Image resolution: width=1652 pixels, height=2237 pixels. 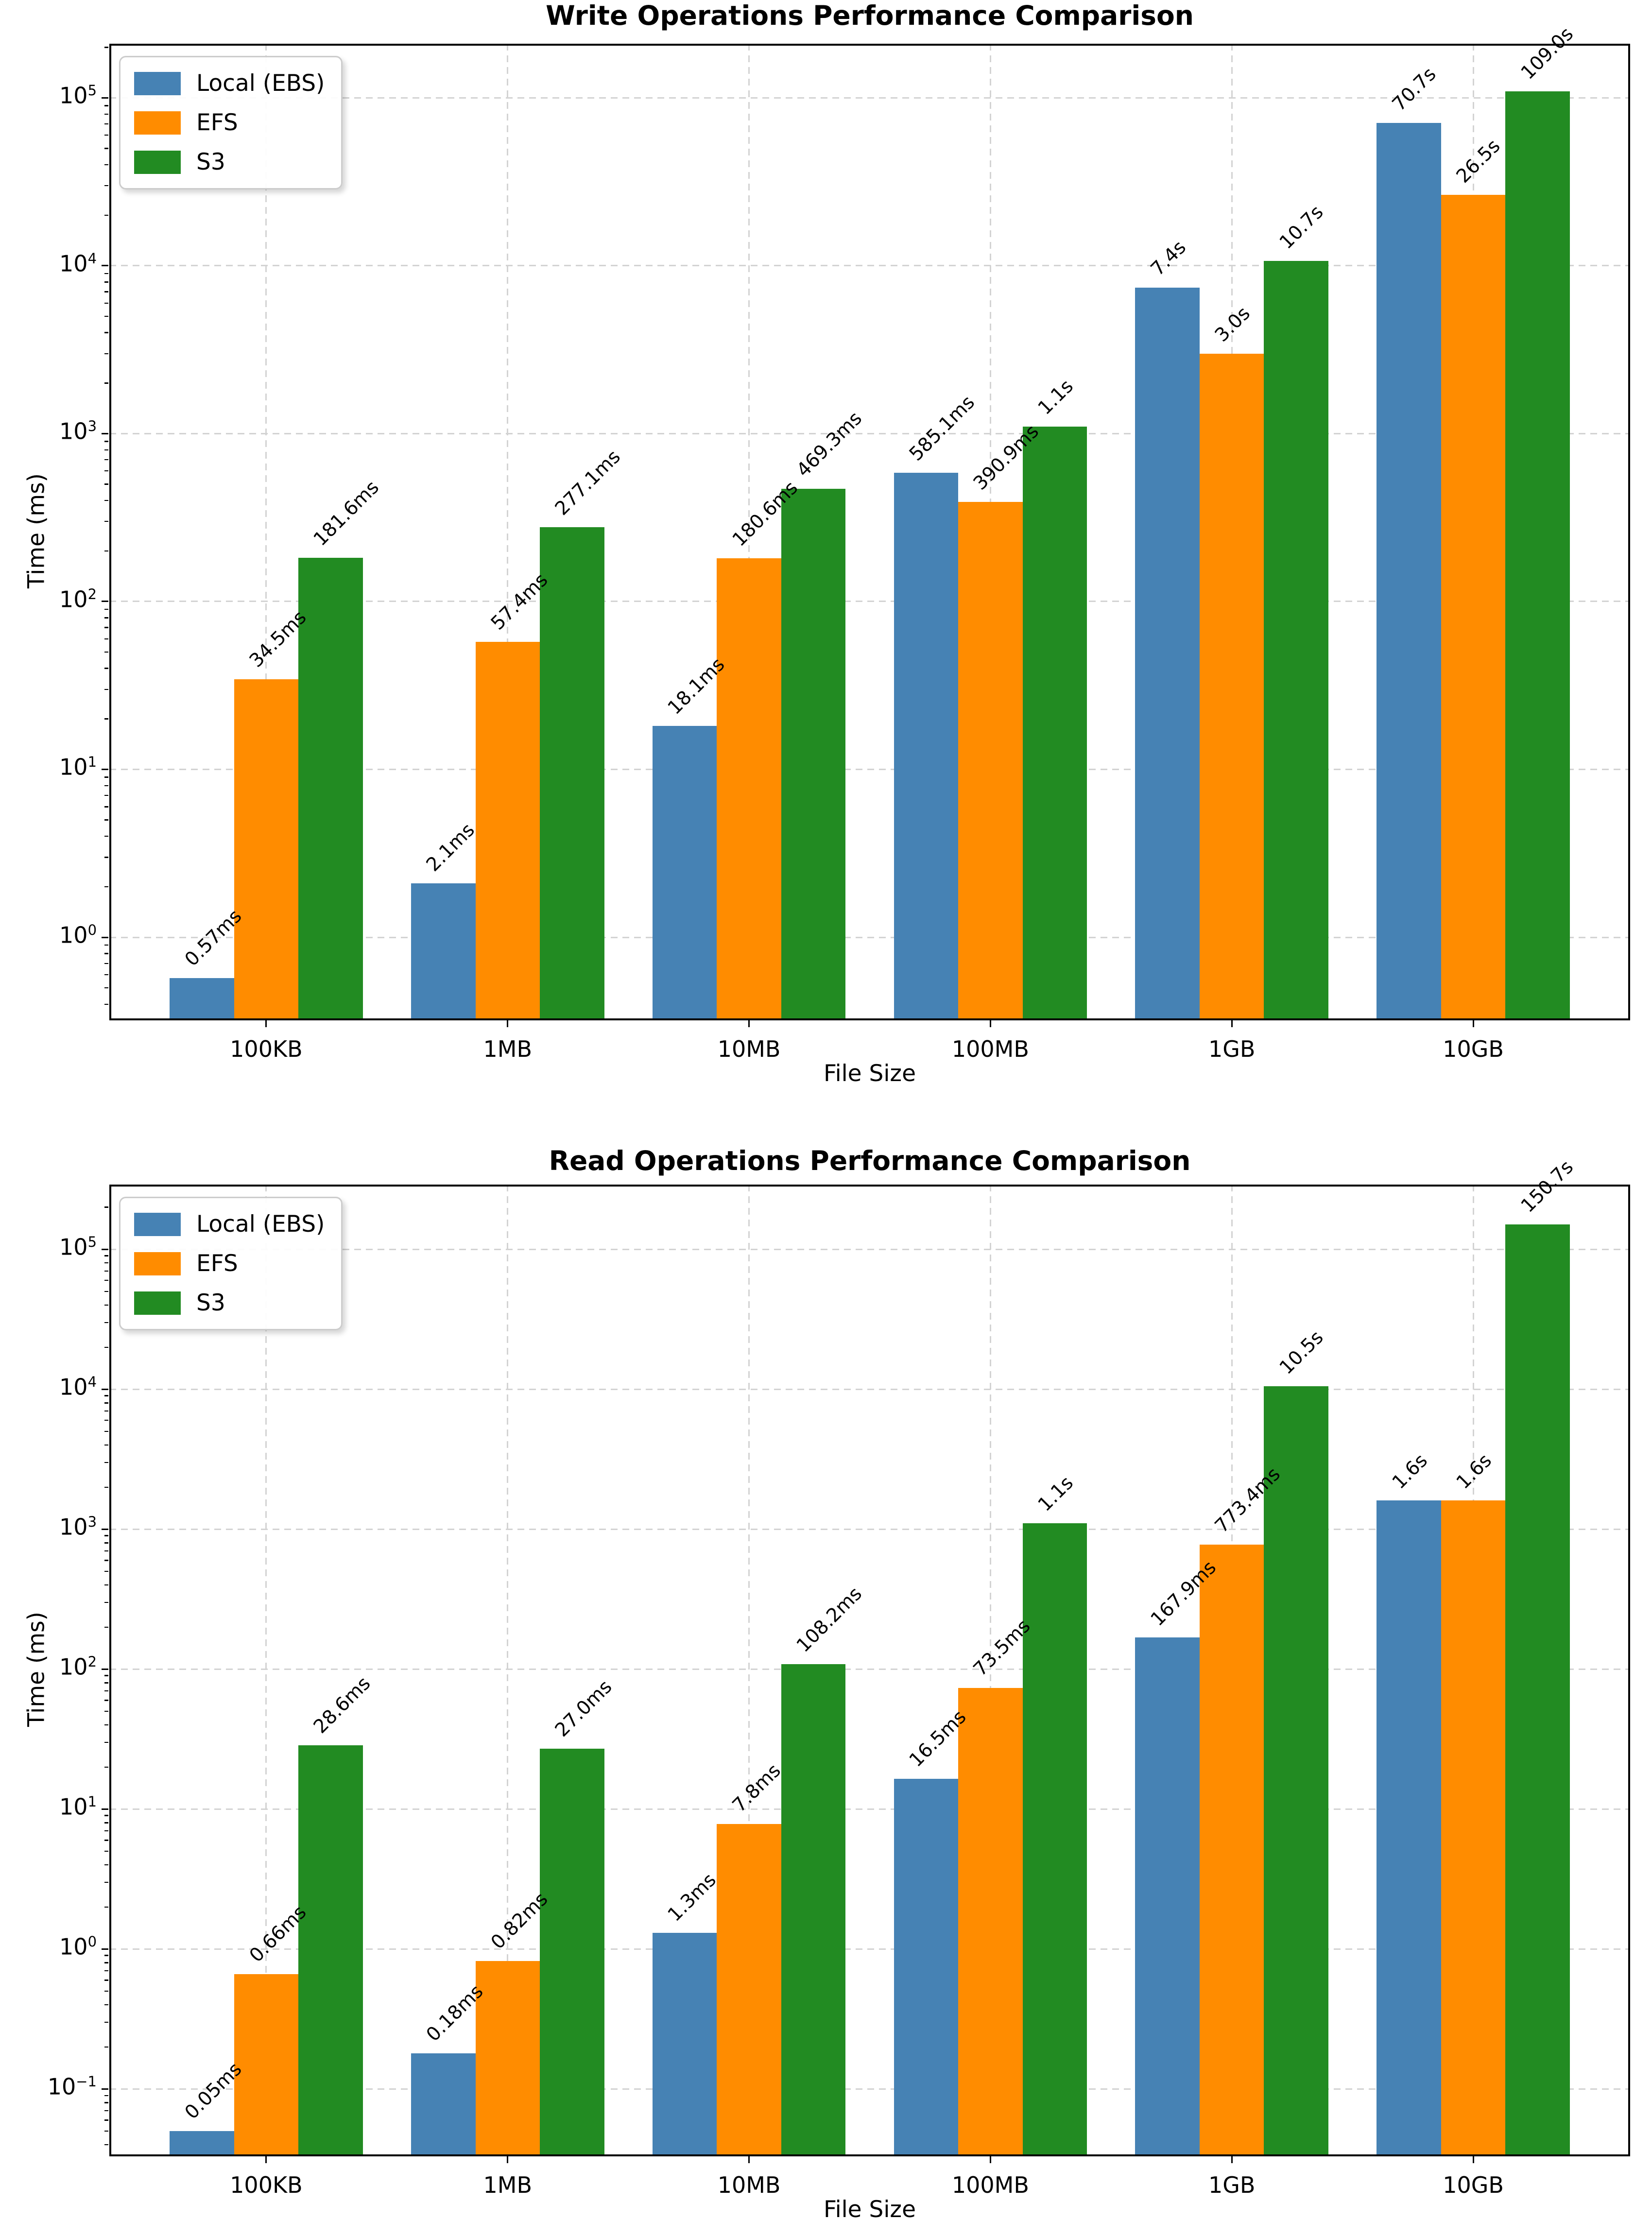 What do you see at coordinates (1474, 607) in the screenshot?
I see `bar-efs-10gb` at bounding box center [1474, 607].